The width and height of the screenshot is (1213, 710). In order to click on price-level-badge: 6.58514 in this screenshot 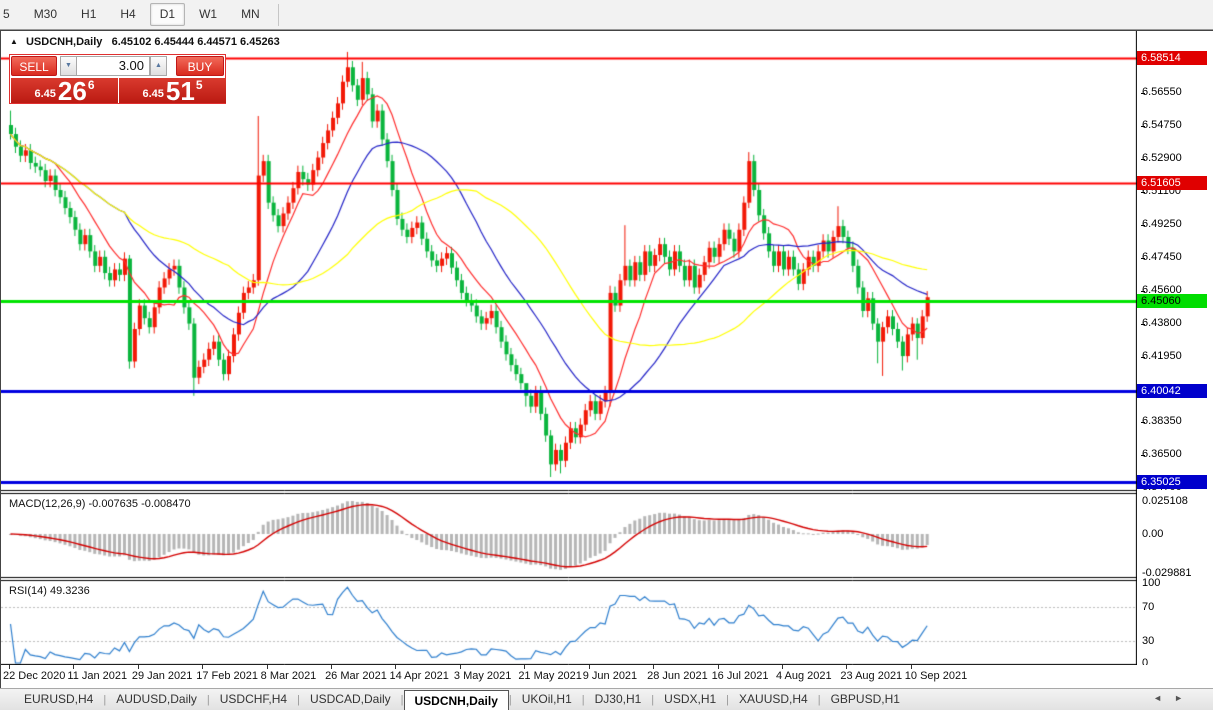, I will do `click(1172, 58)`.